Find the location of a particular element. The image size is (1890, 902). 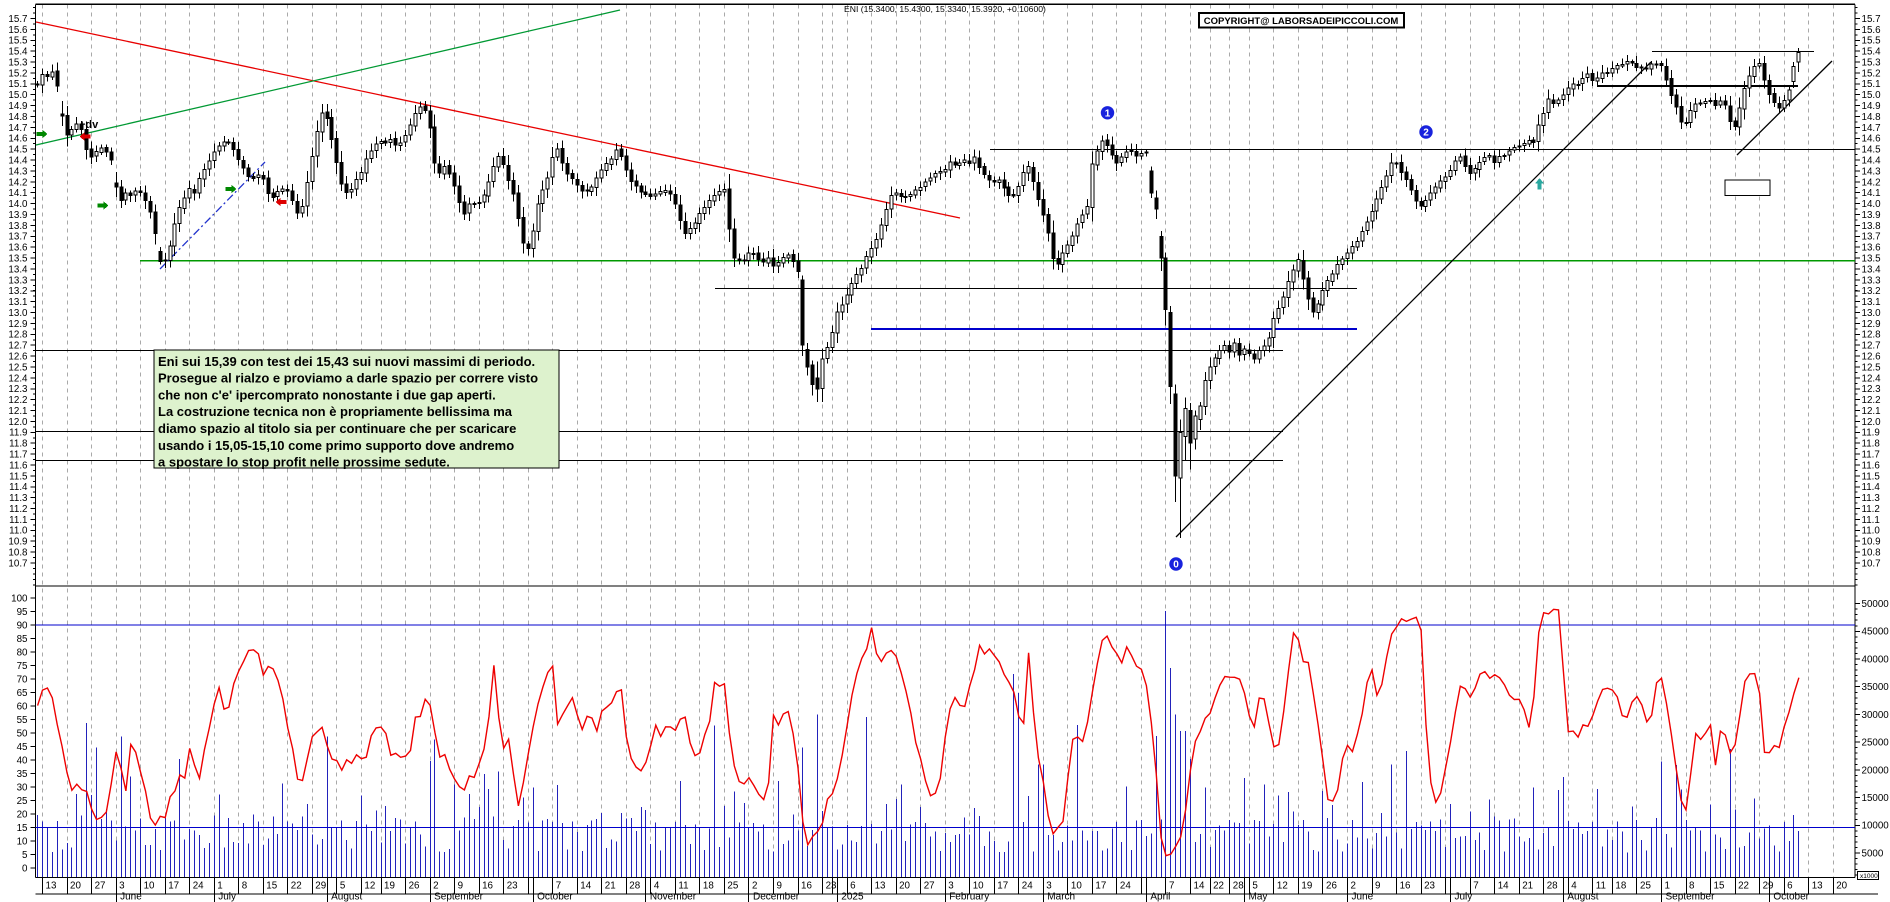

svg-text: 3 is located at coordinates (951, 886).